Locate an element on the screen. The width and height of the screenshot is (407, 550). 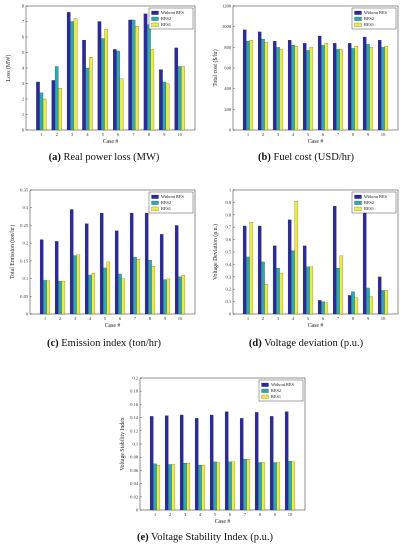
plot-frame is located at coordinates (112, 252).